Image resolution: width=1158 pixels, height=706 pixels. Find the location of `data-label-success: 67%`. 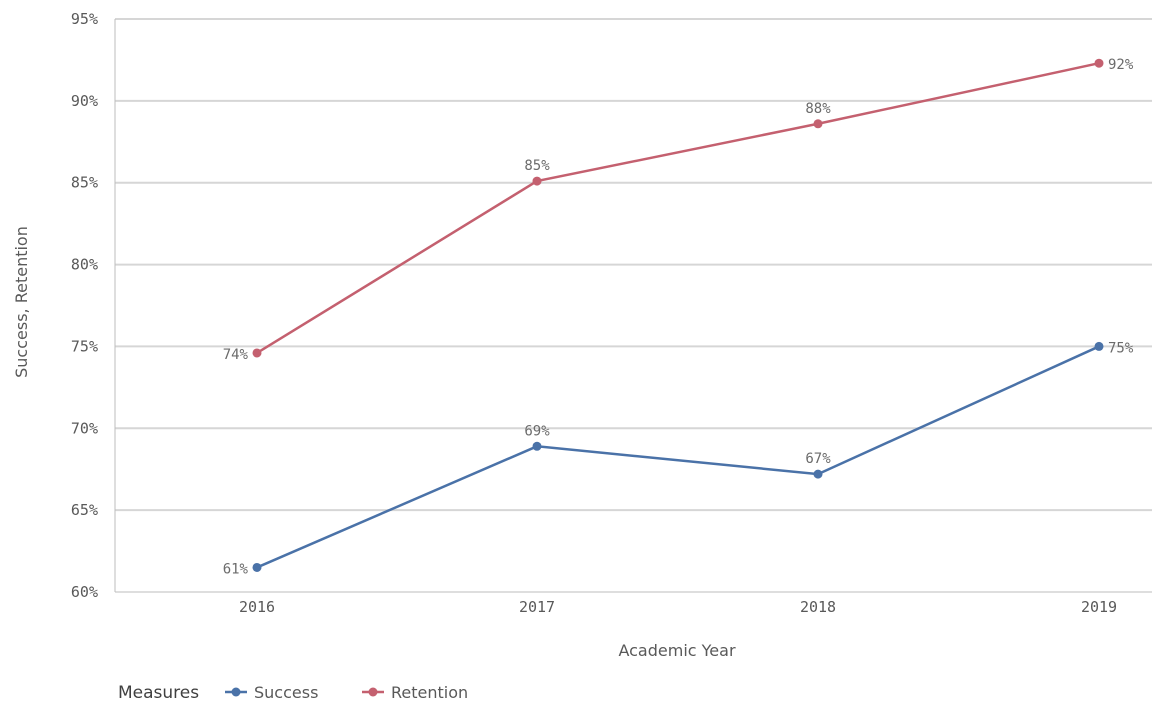

data-label-success: 67% is located at coordinates (818, 459).